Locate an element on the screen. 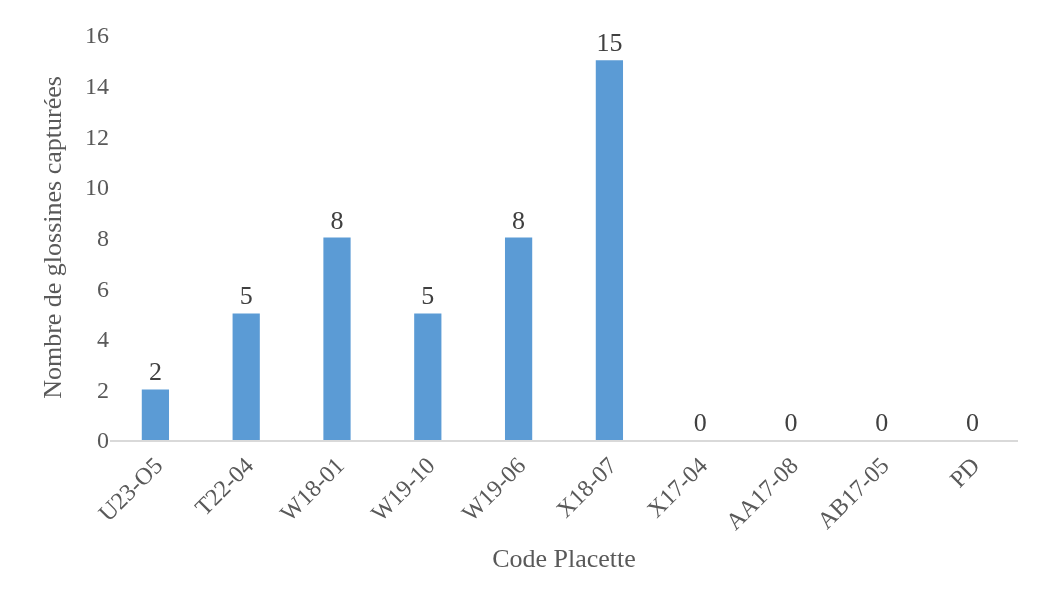 The image size is (1038, 590). y-tick-label: 10 is located at coordinates (97, 187).